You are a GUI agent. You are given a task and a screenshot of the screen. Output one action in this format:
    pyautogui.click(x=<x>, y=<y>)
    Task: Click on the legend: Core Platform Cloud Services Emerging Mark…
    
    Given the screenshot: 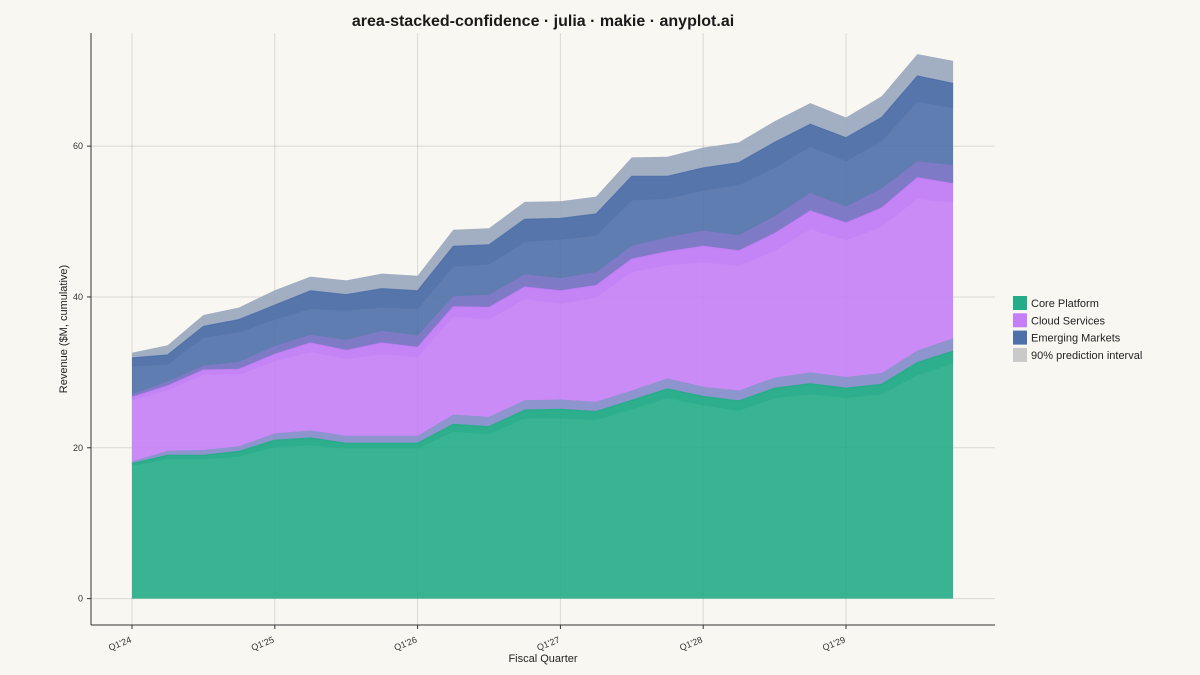 What is the action you would take?
    pyautogui.click(x=1077, y=329)
    